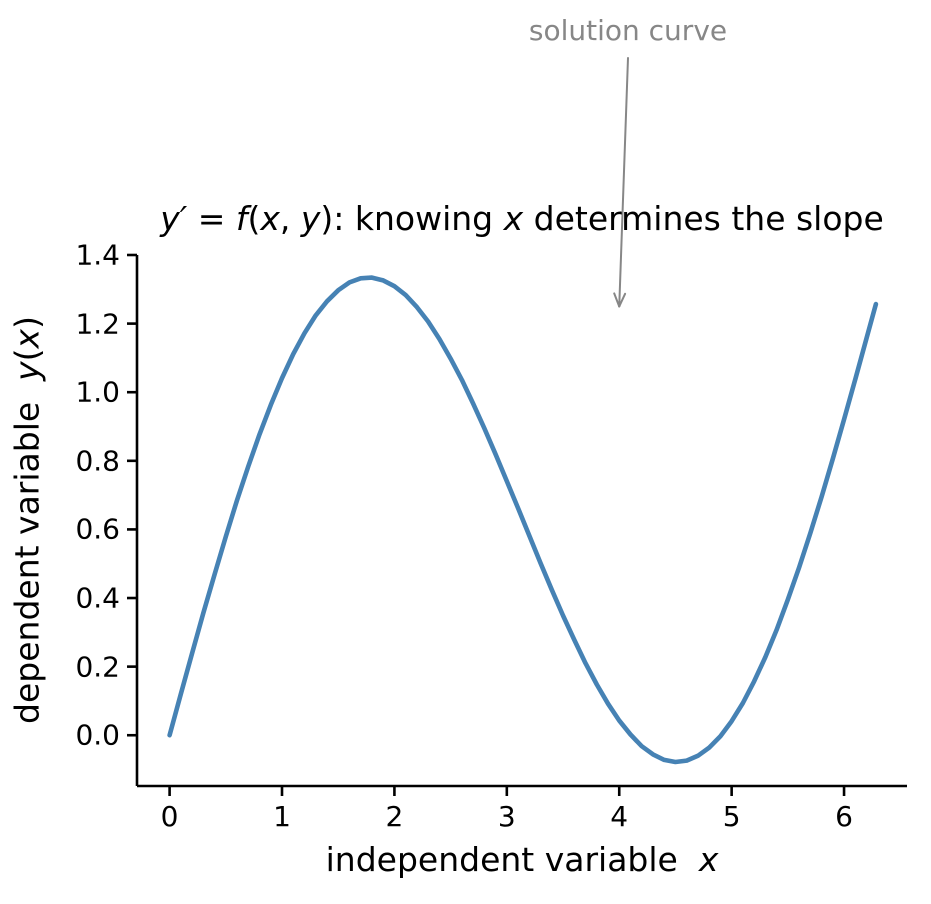 The height and width of the screenshot is (904, 931). Describe the element at coordinates (169, 816) in the screenshot. I see `x-tick-label: 0` at that location.